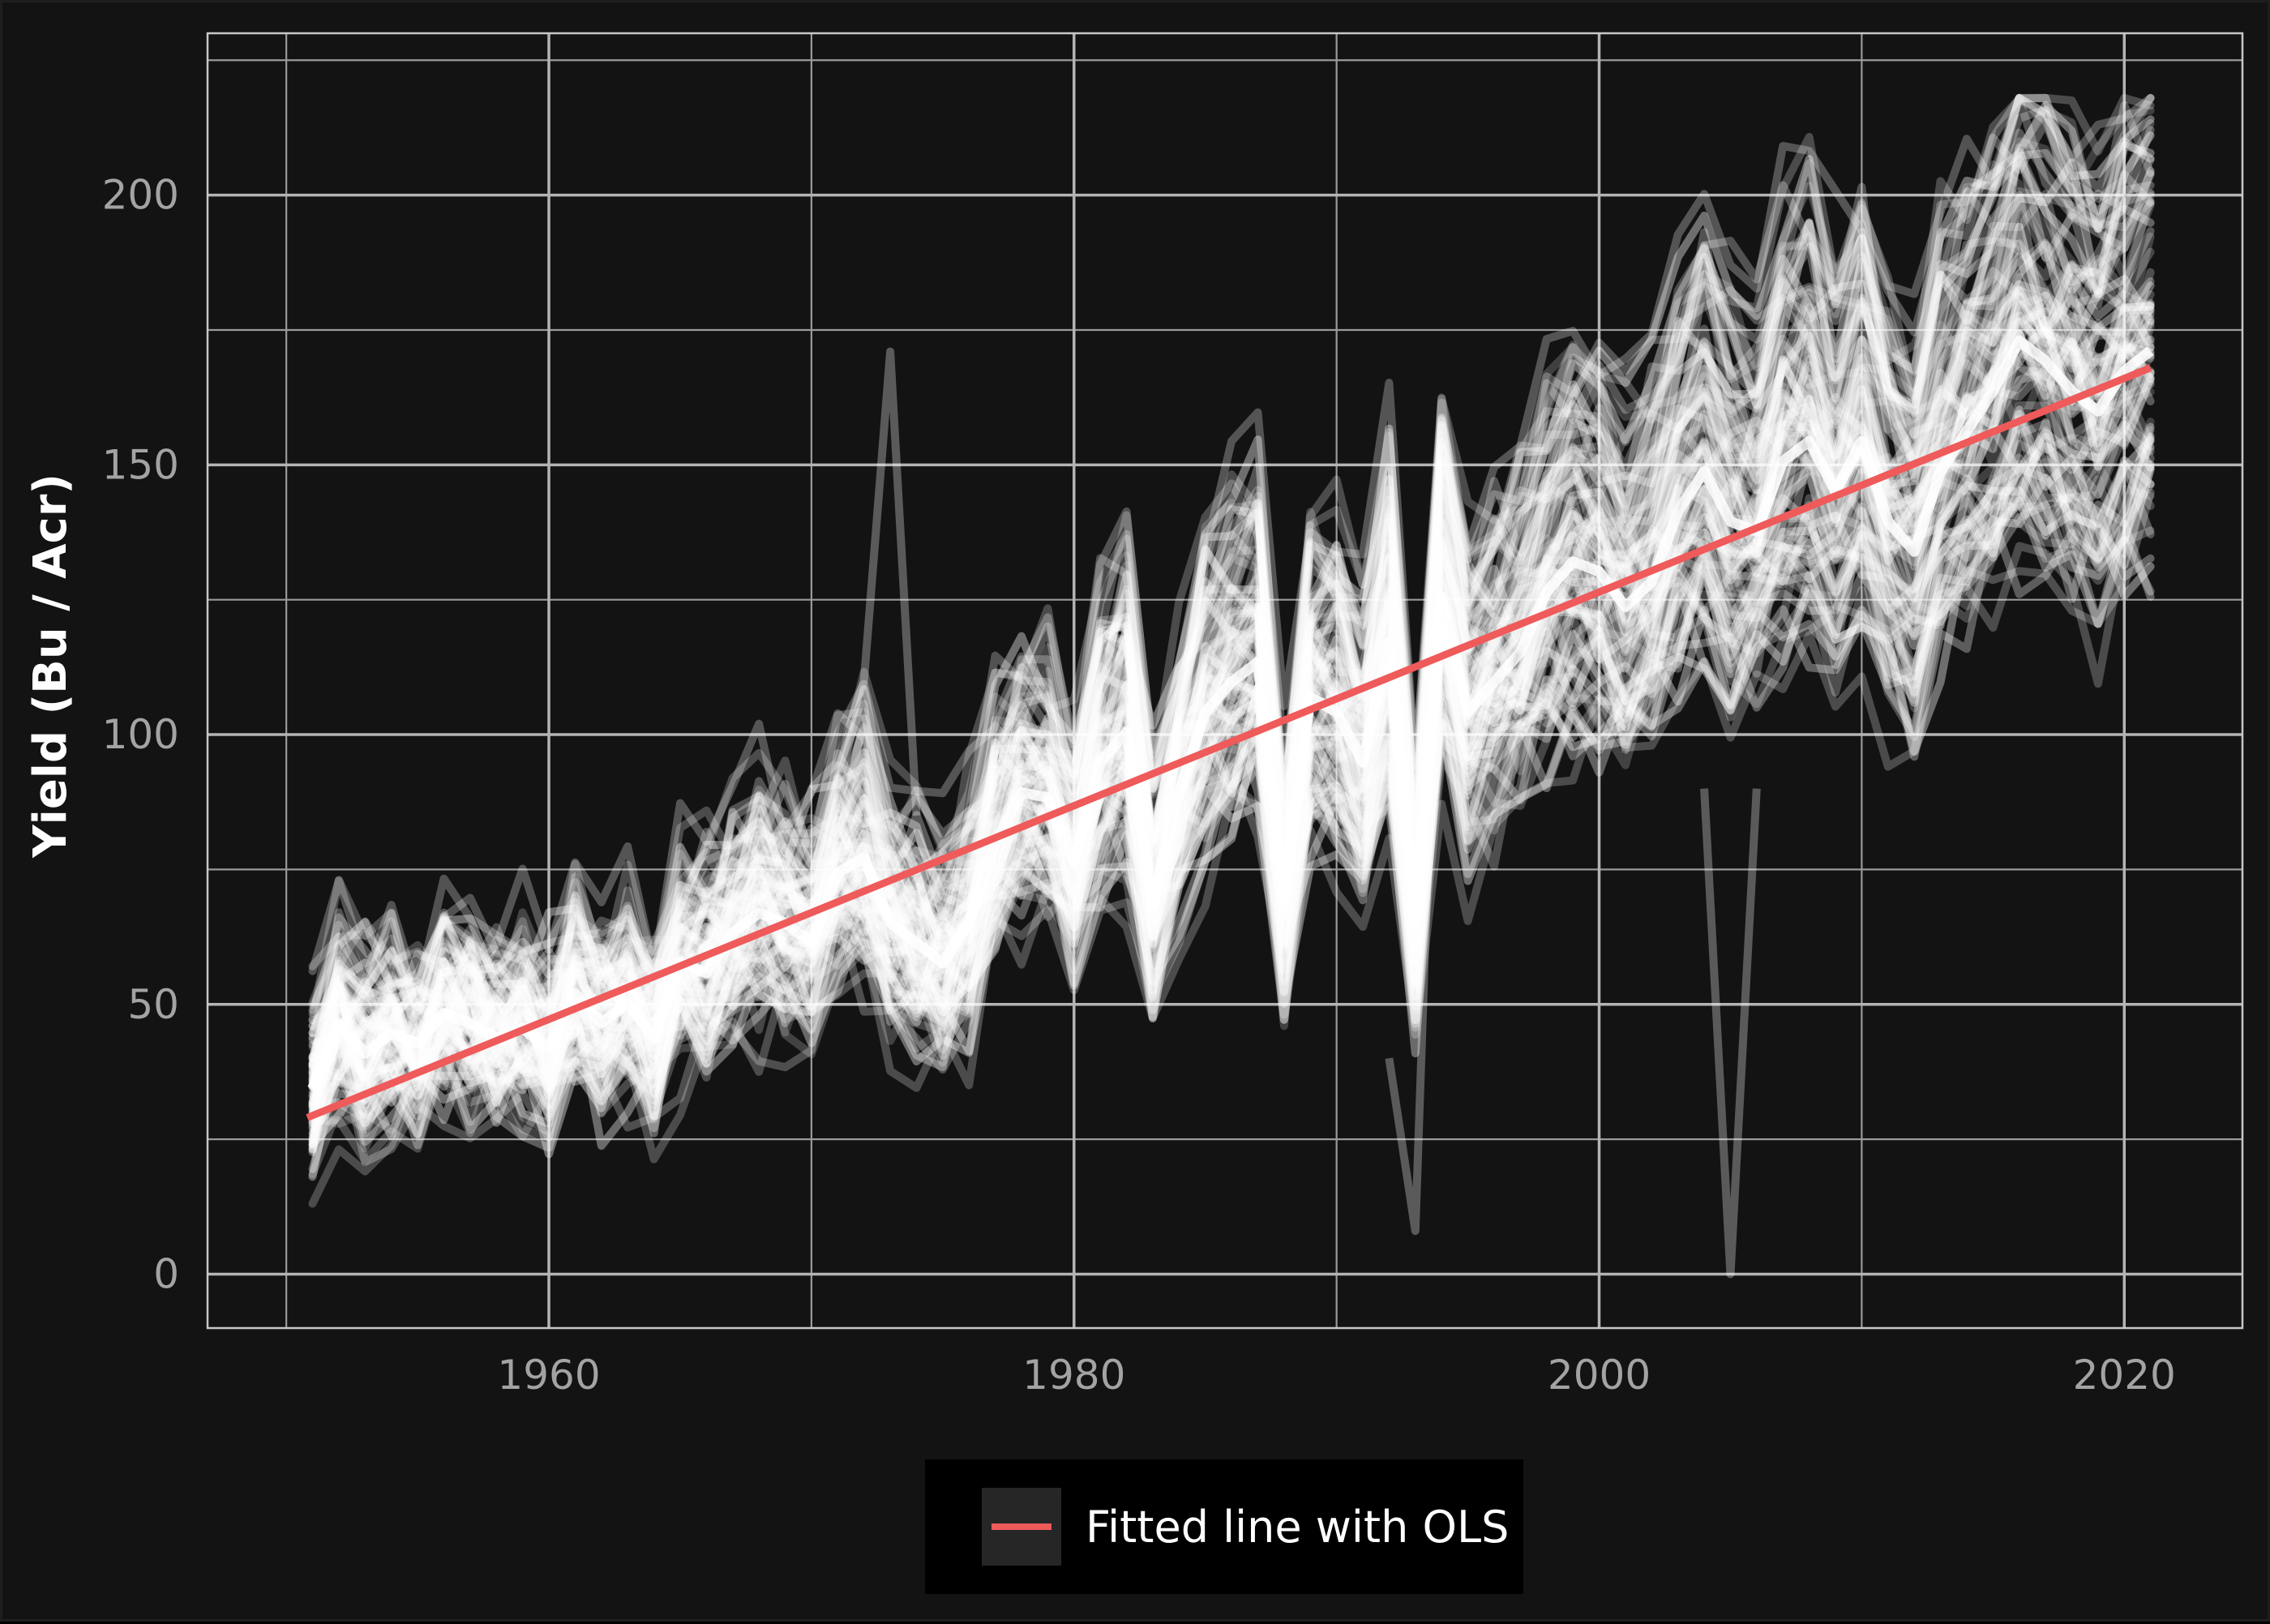 This screenshot has width=2270, height=1624. Describe the element at coordinates (166, 1273) in the screenshot. I see `y-tick-label: 0` at that location.